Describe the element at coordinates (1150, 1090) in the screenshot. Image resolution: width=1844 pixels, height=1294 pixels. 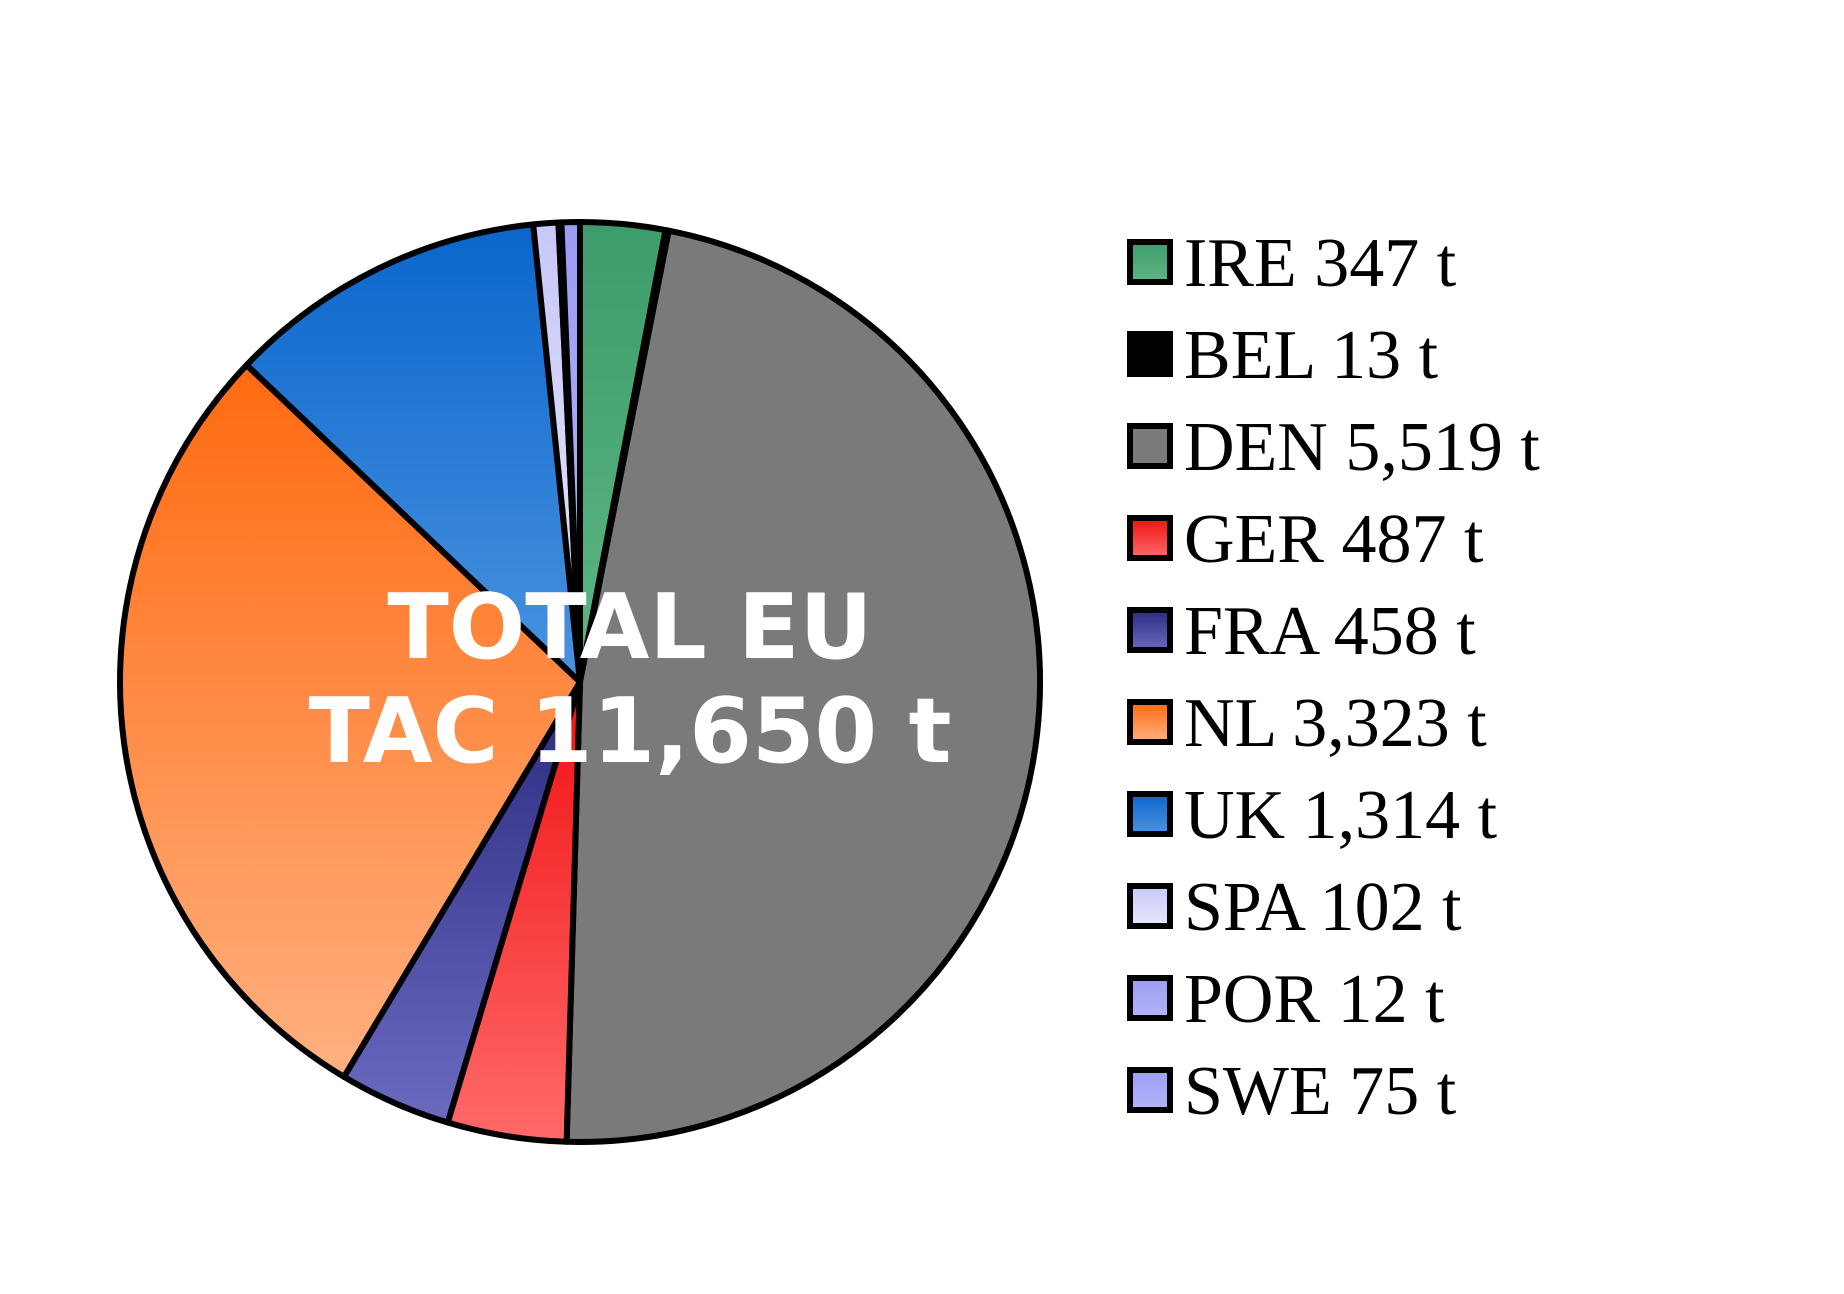
I see `legend-swatch-swe` at that location.